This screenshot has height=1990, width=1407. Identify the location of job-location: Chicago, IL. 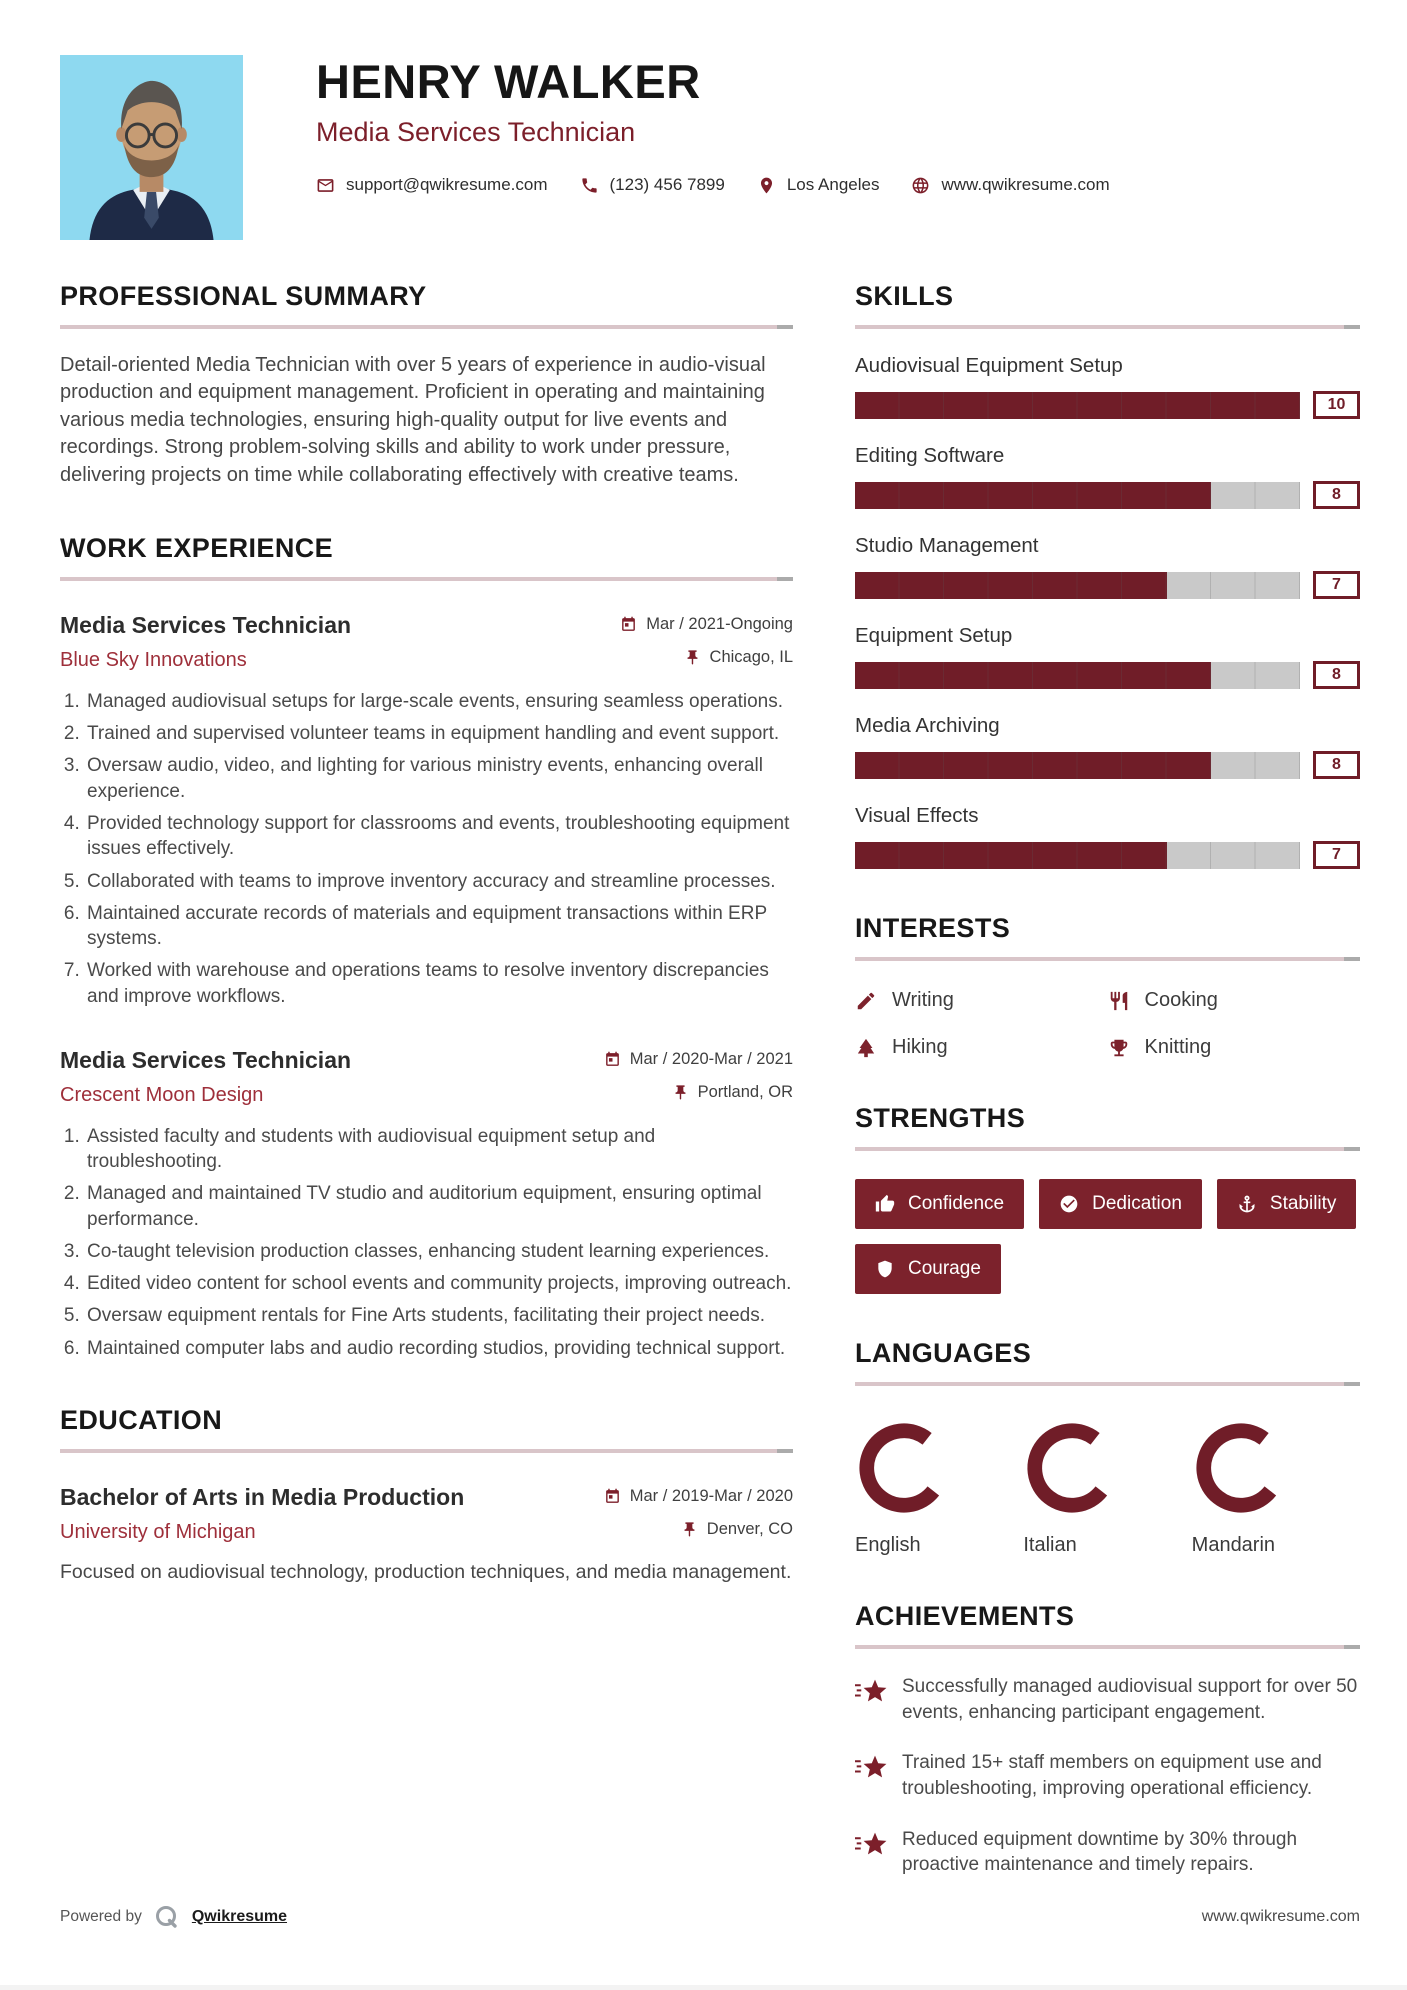
(738, 657).